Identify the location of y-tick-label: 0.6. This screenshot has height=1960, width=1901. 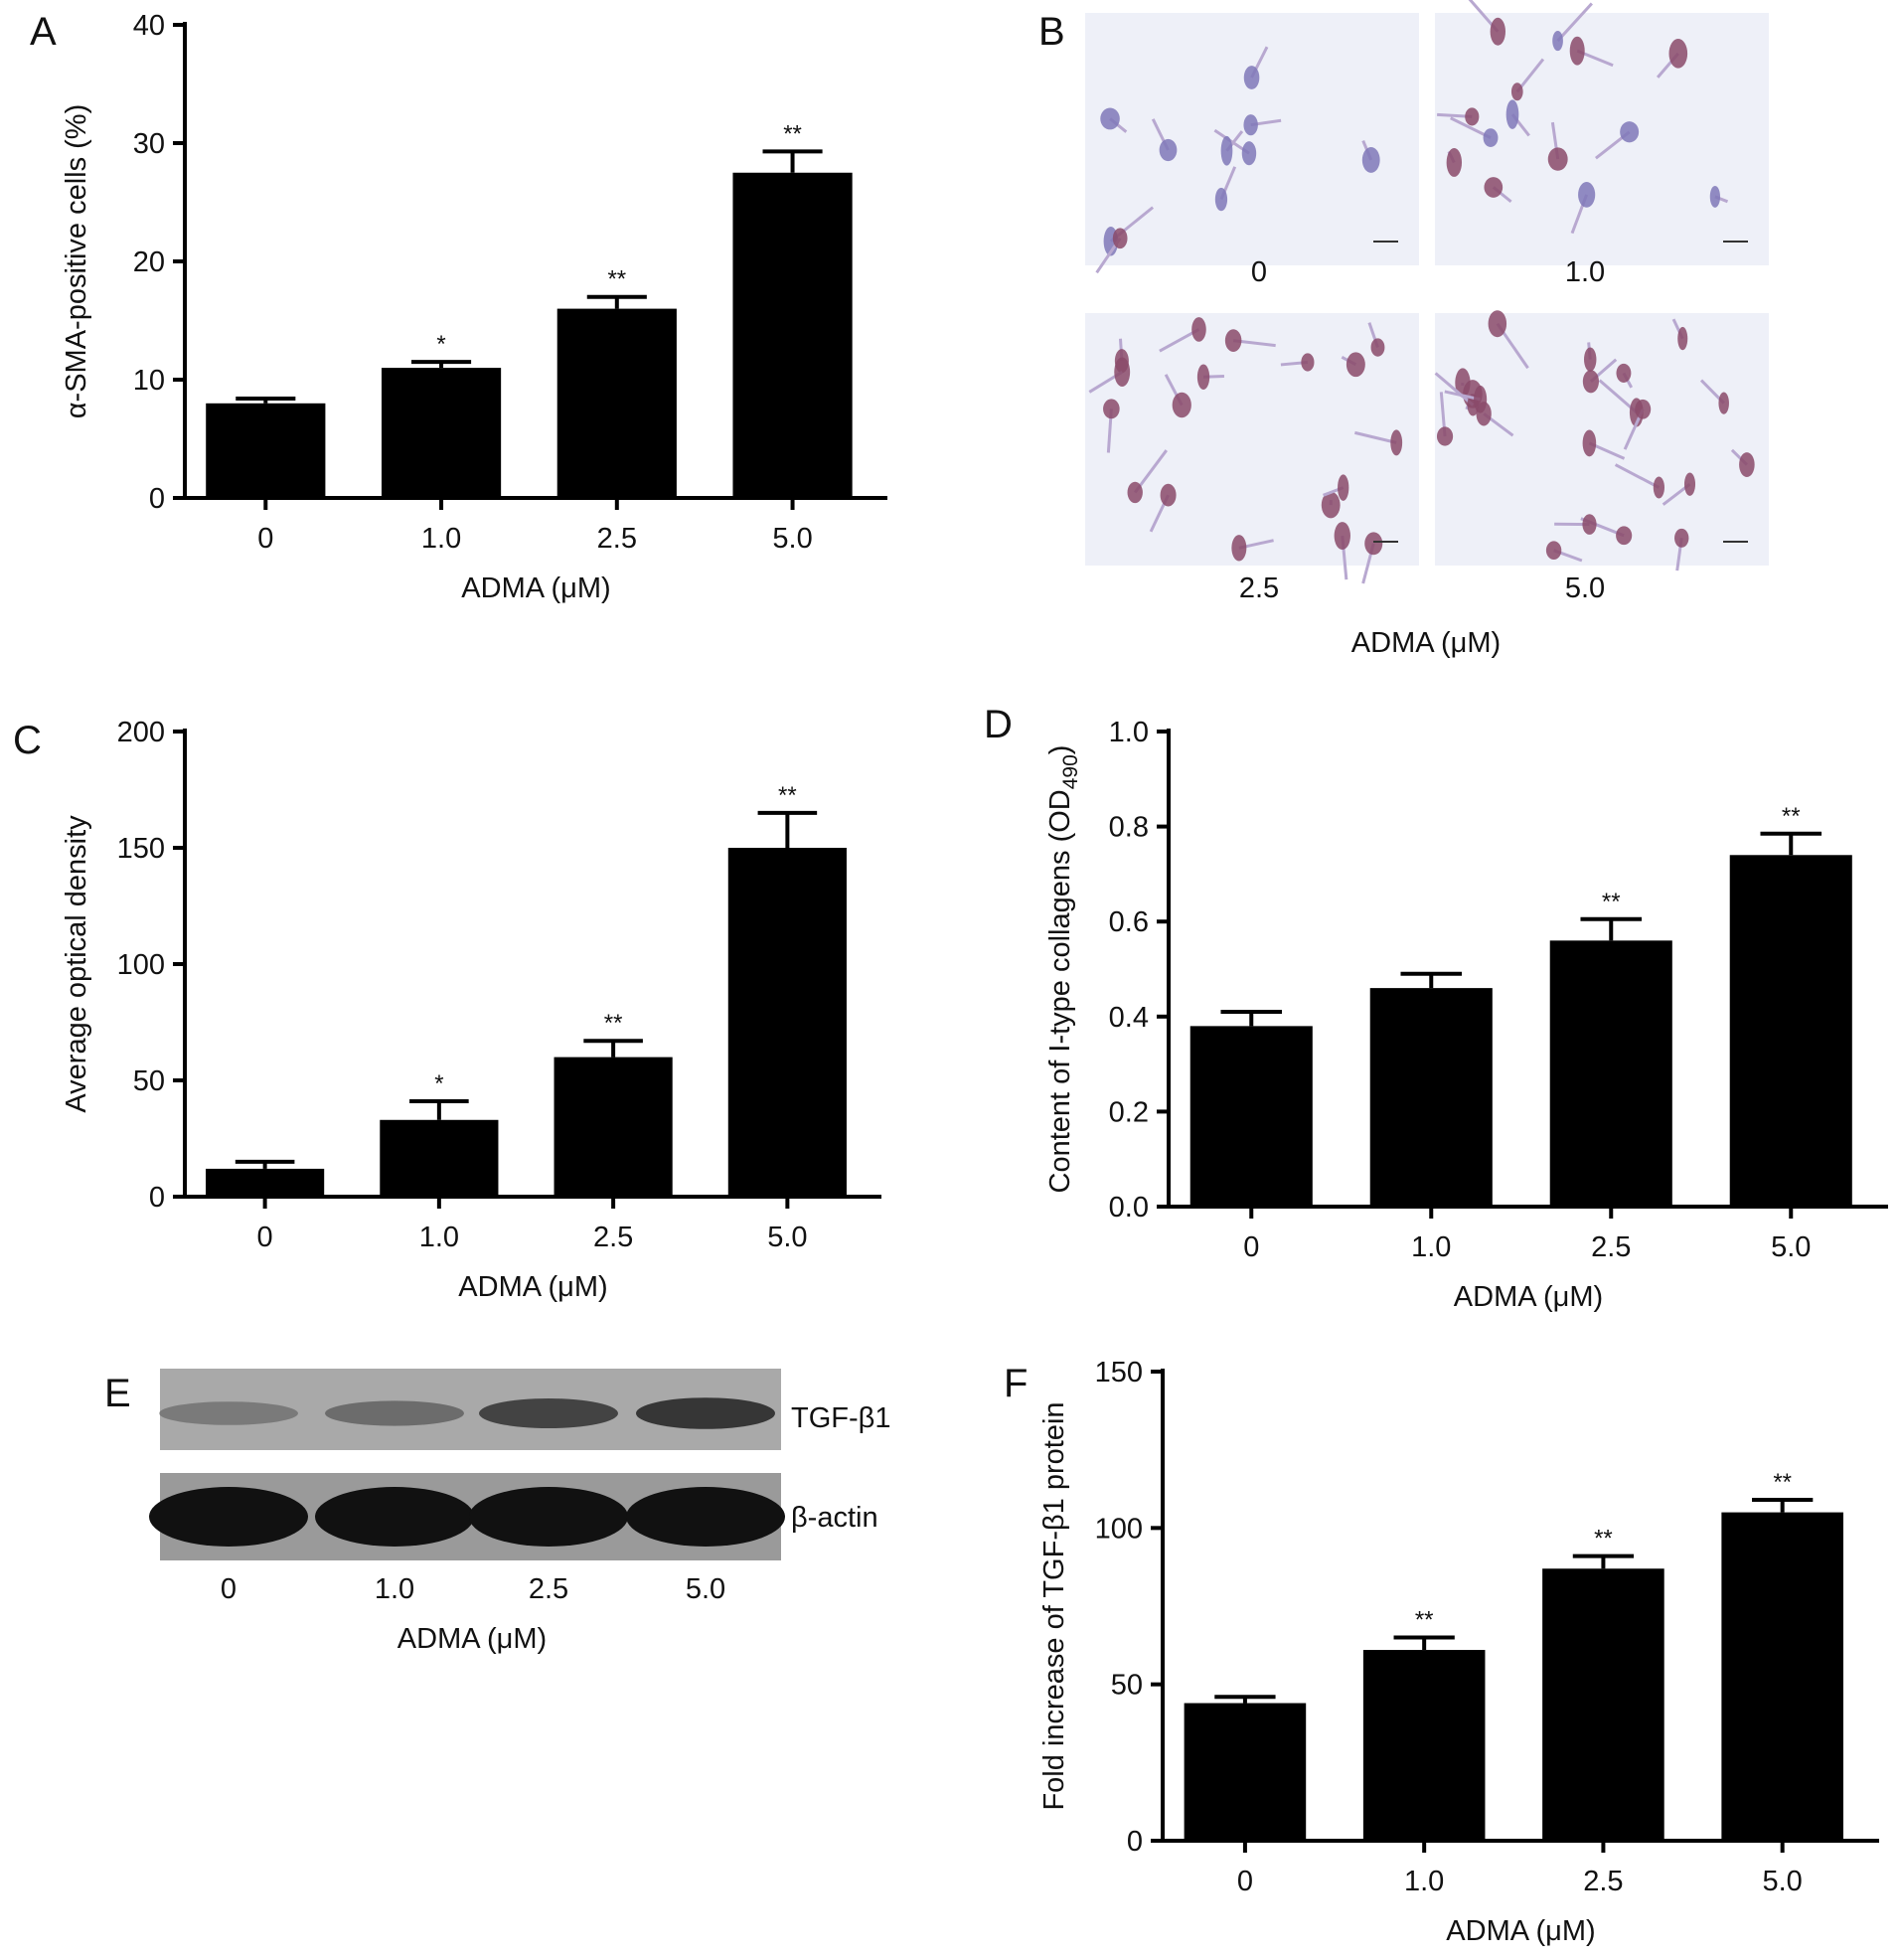
(1129, 922).